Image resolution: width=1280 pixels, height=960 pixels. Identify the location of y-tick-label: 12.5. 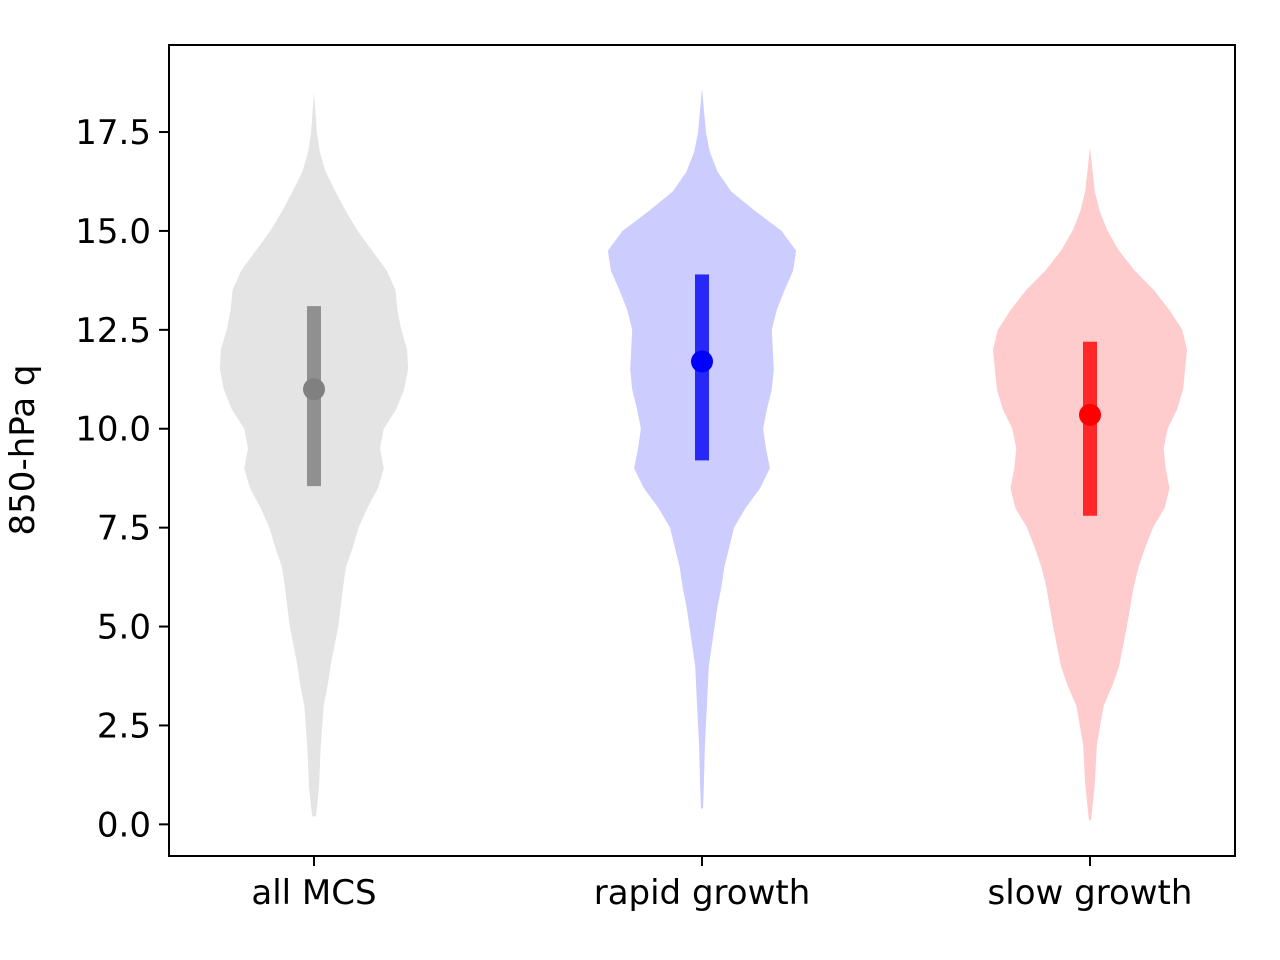
(113, 331).